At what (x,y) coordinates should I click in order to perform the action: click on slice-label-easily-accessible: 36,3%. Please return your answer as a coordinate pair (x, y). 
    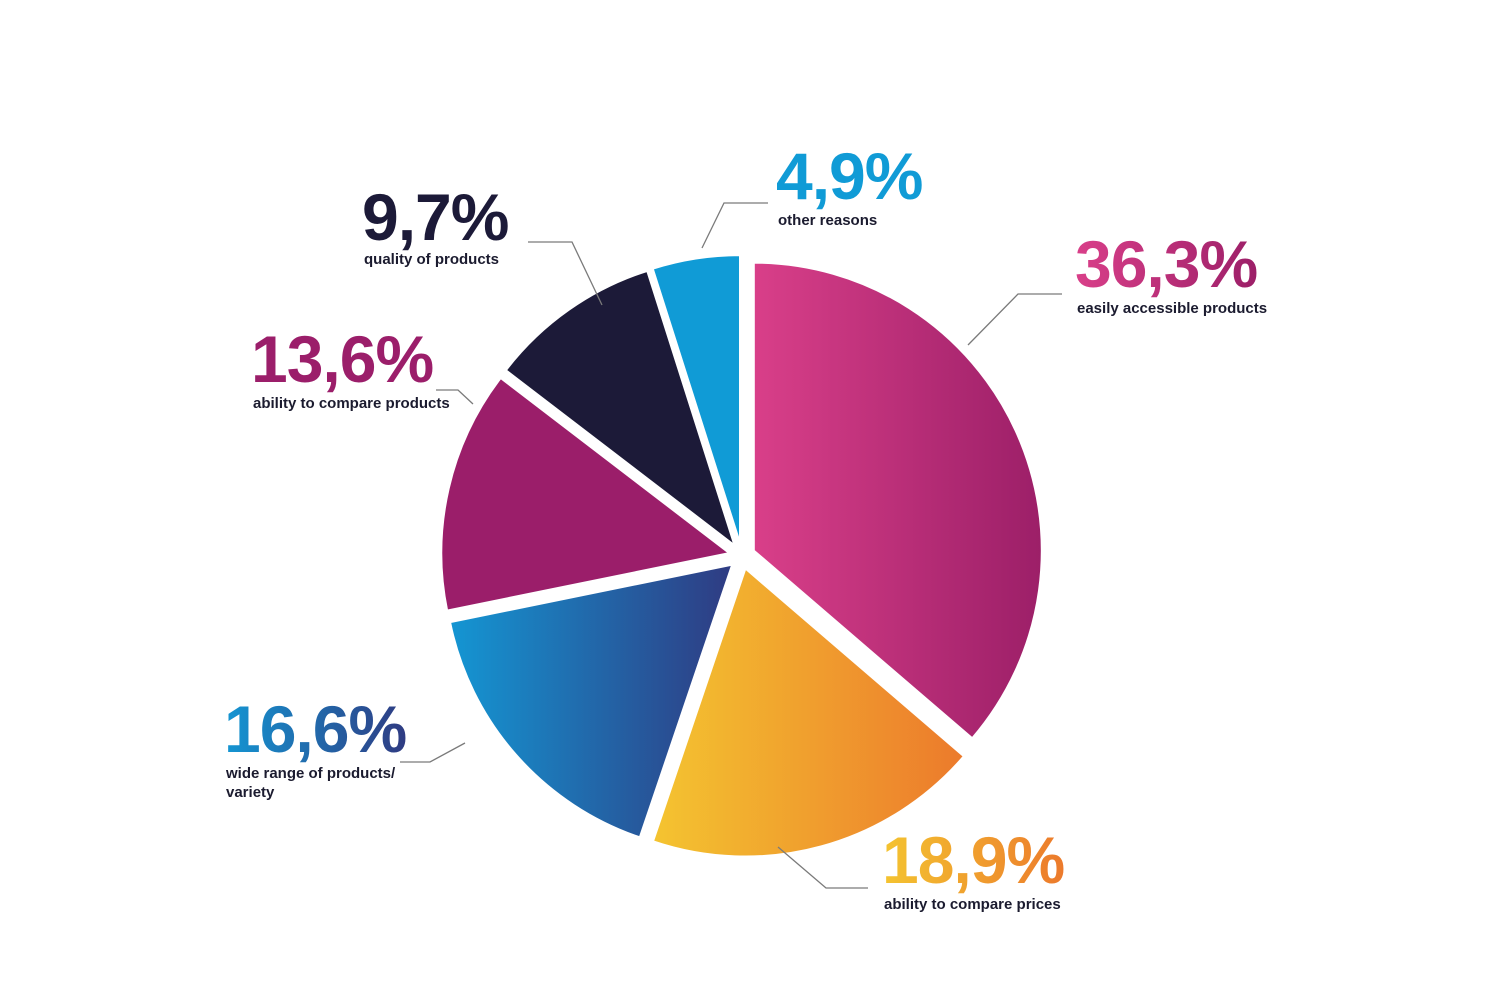
    Looking at the image, I should click on (1166, 264).